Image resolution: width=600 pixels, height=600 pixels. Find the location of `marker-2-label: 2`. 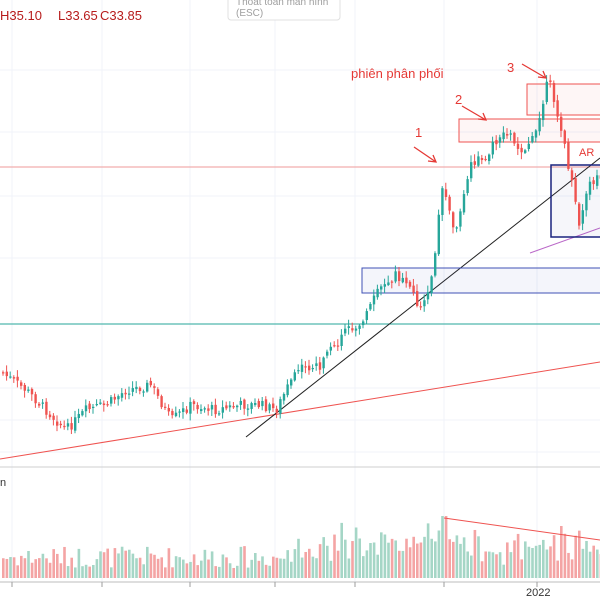

marker-2-label: 2 is located at coordinates (458, 99).